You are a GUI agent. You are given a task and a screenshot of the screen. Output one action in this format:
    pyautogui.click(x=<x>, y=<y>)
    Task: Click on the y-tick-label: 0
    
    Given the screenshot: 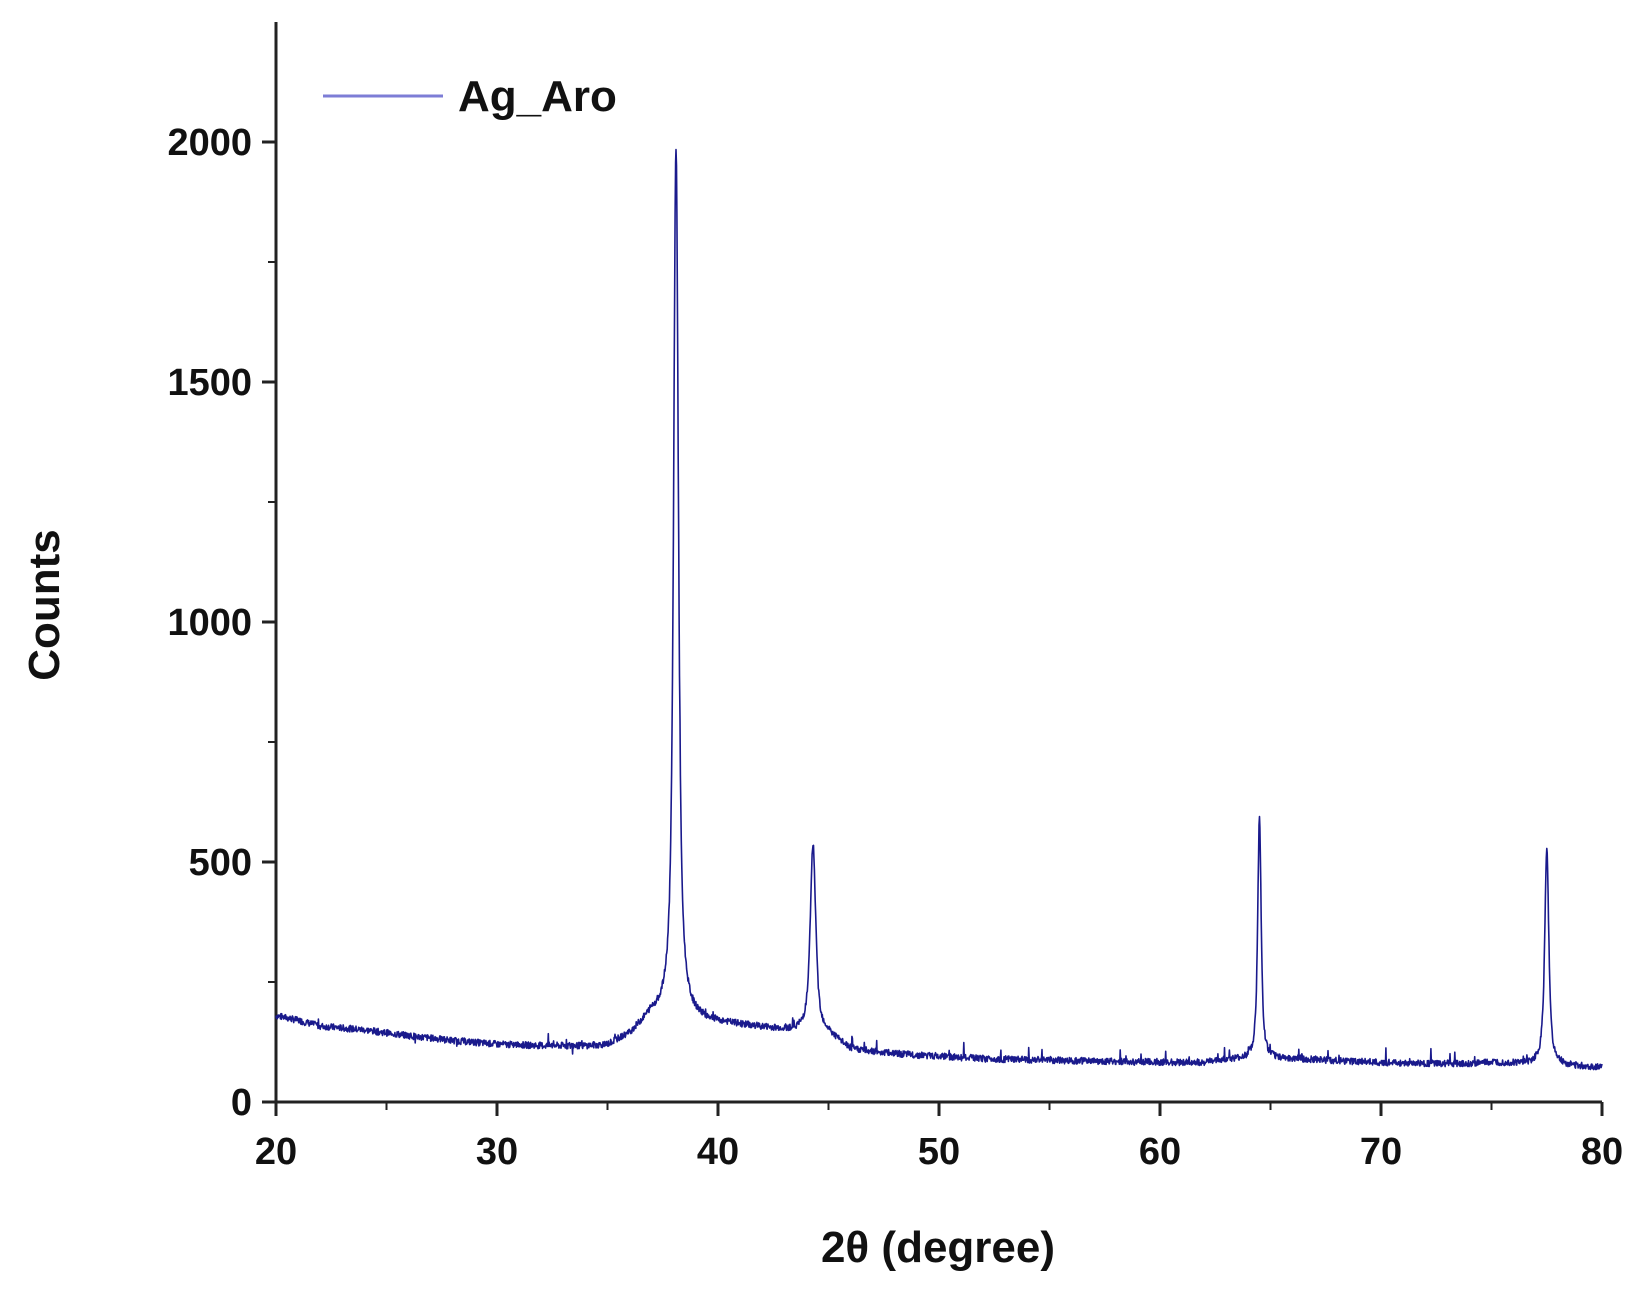 What is the action you would take?
    pyautogui.click(x=241, y=1103)
    